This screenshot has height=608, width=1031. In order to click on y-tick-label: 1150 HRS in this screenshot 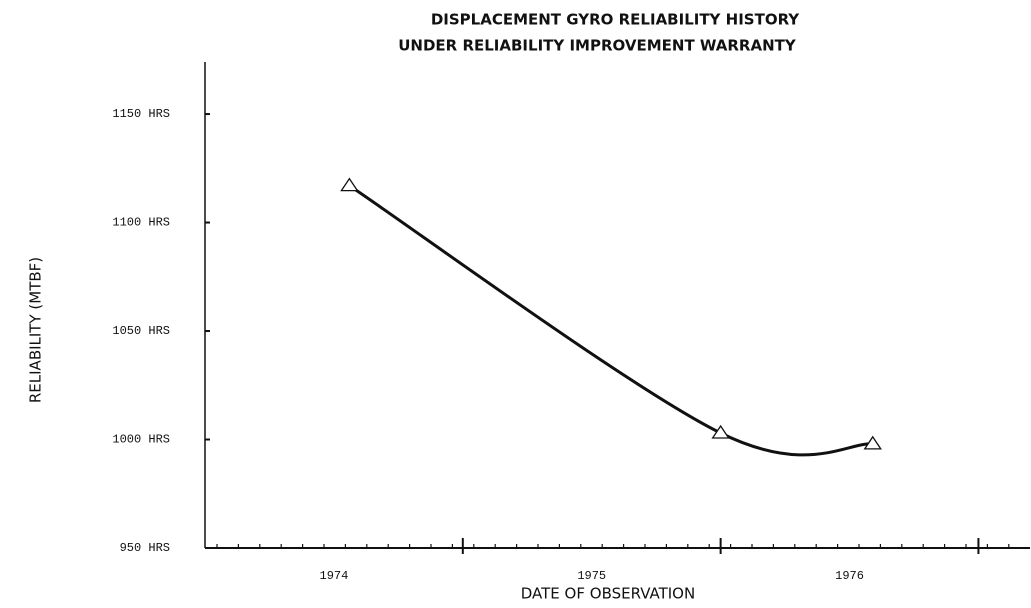, I will do `click(141, 114)`.